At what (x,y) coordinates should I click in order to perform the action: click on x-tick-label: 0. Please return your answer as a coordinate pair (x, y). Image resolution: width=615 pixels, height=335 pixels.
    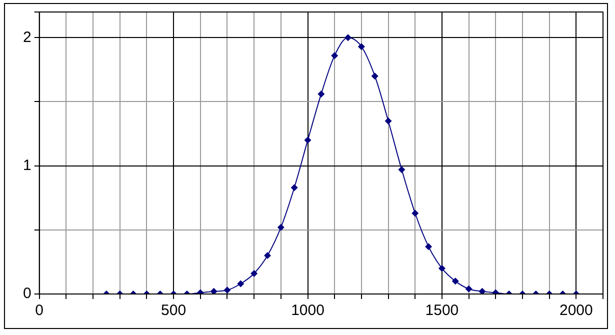
    Looking at the image, I should click on (39, 311).